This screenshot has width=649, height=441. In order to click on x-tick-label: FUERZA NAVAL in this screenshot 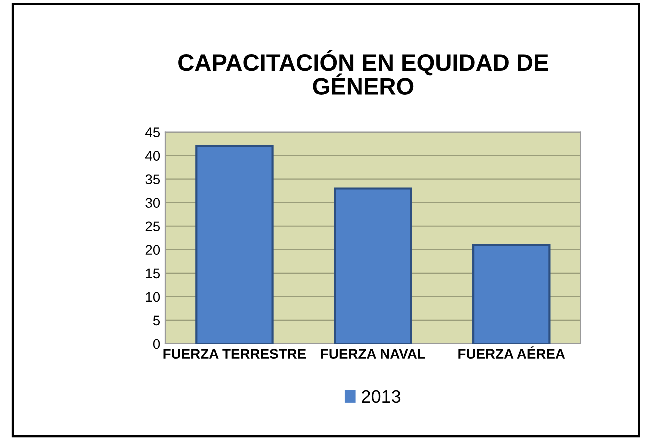, I will do `click(373, 354)`.